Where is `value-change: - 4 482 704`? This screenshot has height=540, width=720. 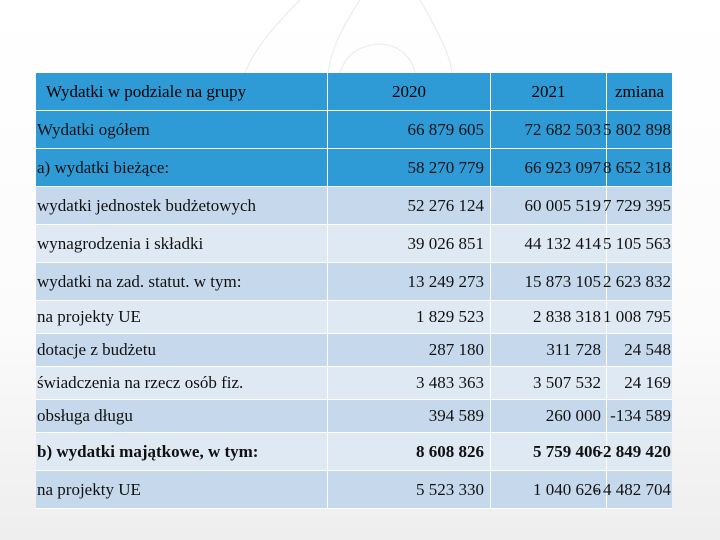
value-change: - 4 482 704 is located at coordinates (632, 489).